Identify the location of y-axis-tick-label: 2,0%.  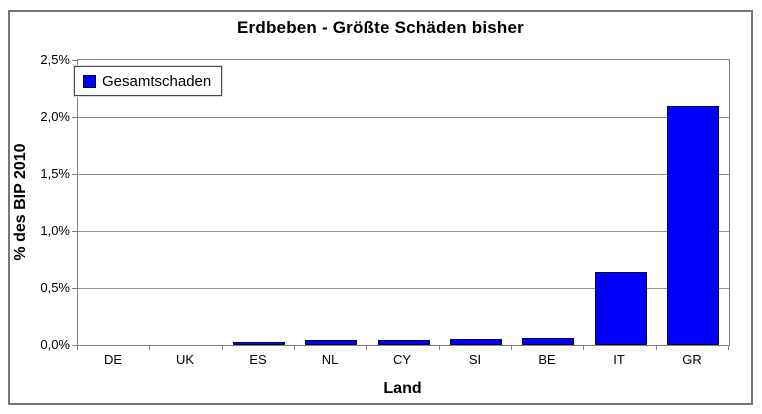
(55, 116).